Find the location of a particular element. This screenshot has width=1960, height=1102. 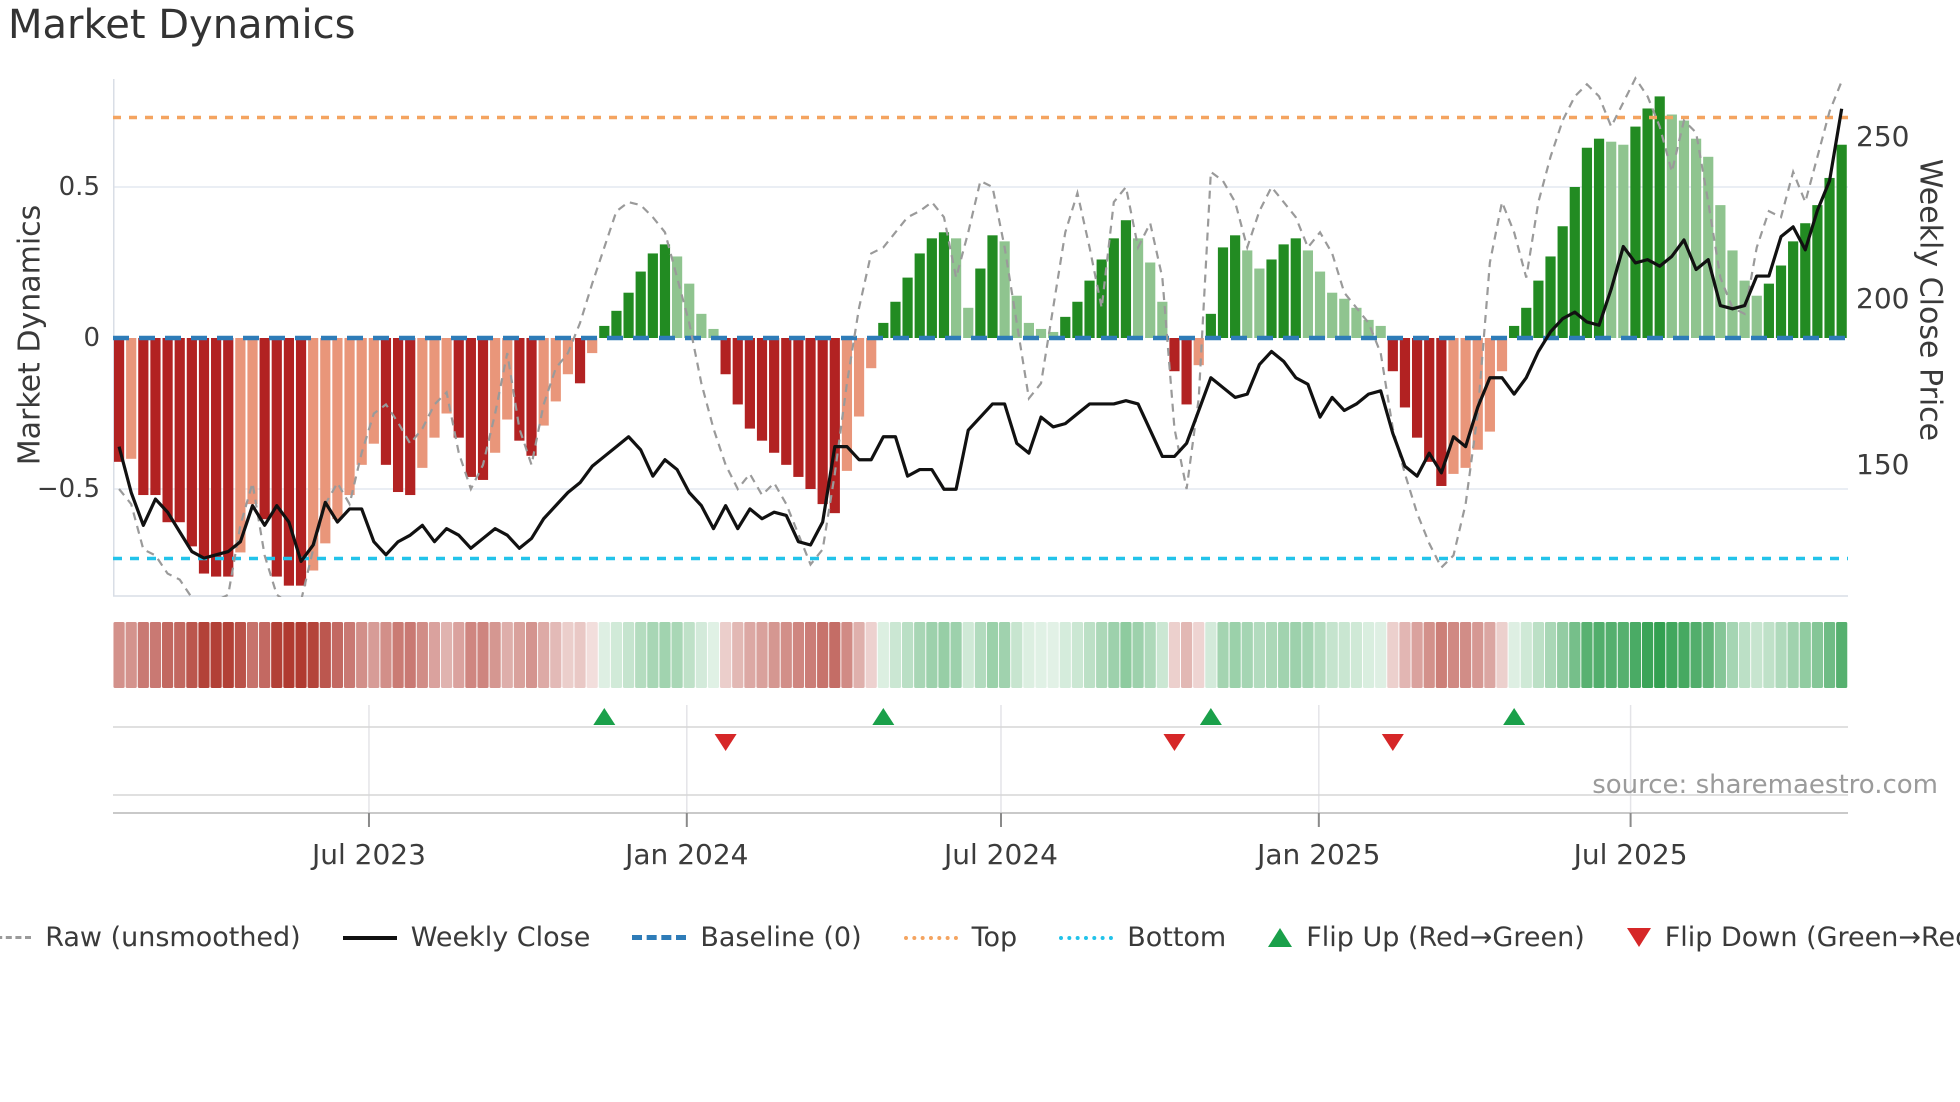

heatmap-strip is located at coordinates (980, 655).